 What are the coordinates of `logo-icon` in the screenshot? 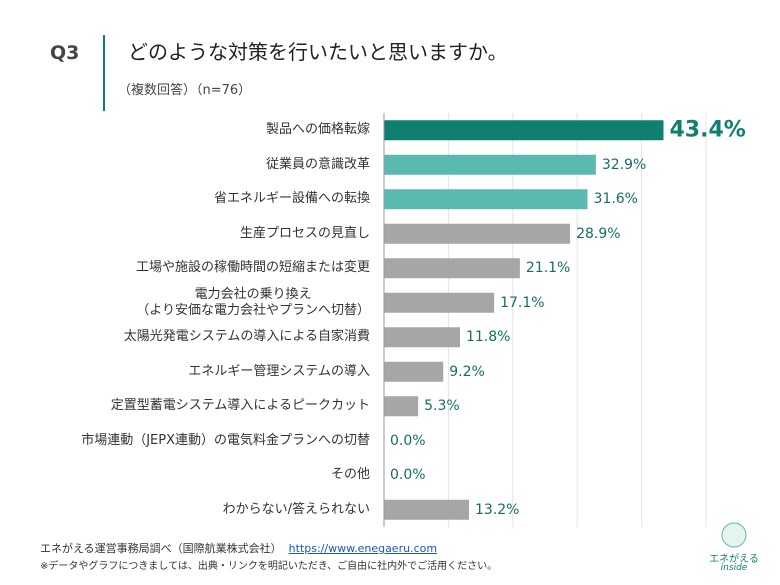 It's located at (734, 535).